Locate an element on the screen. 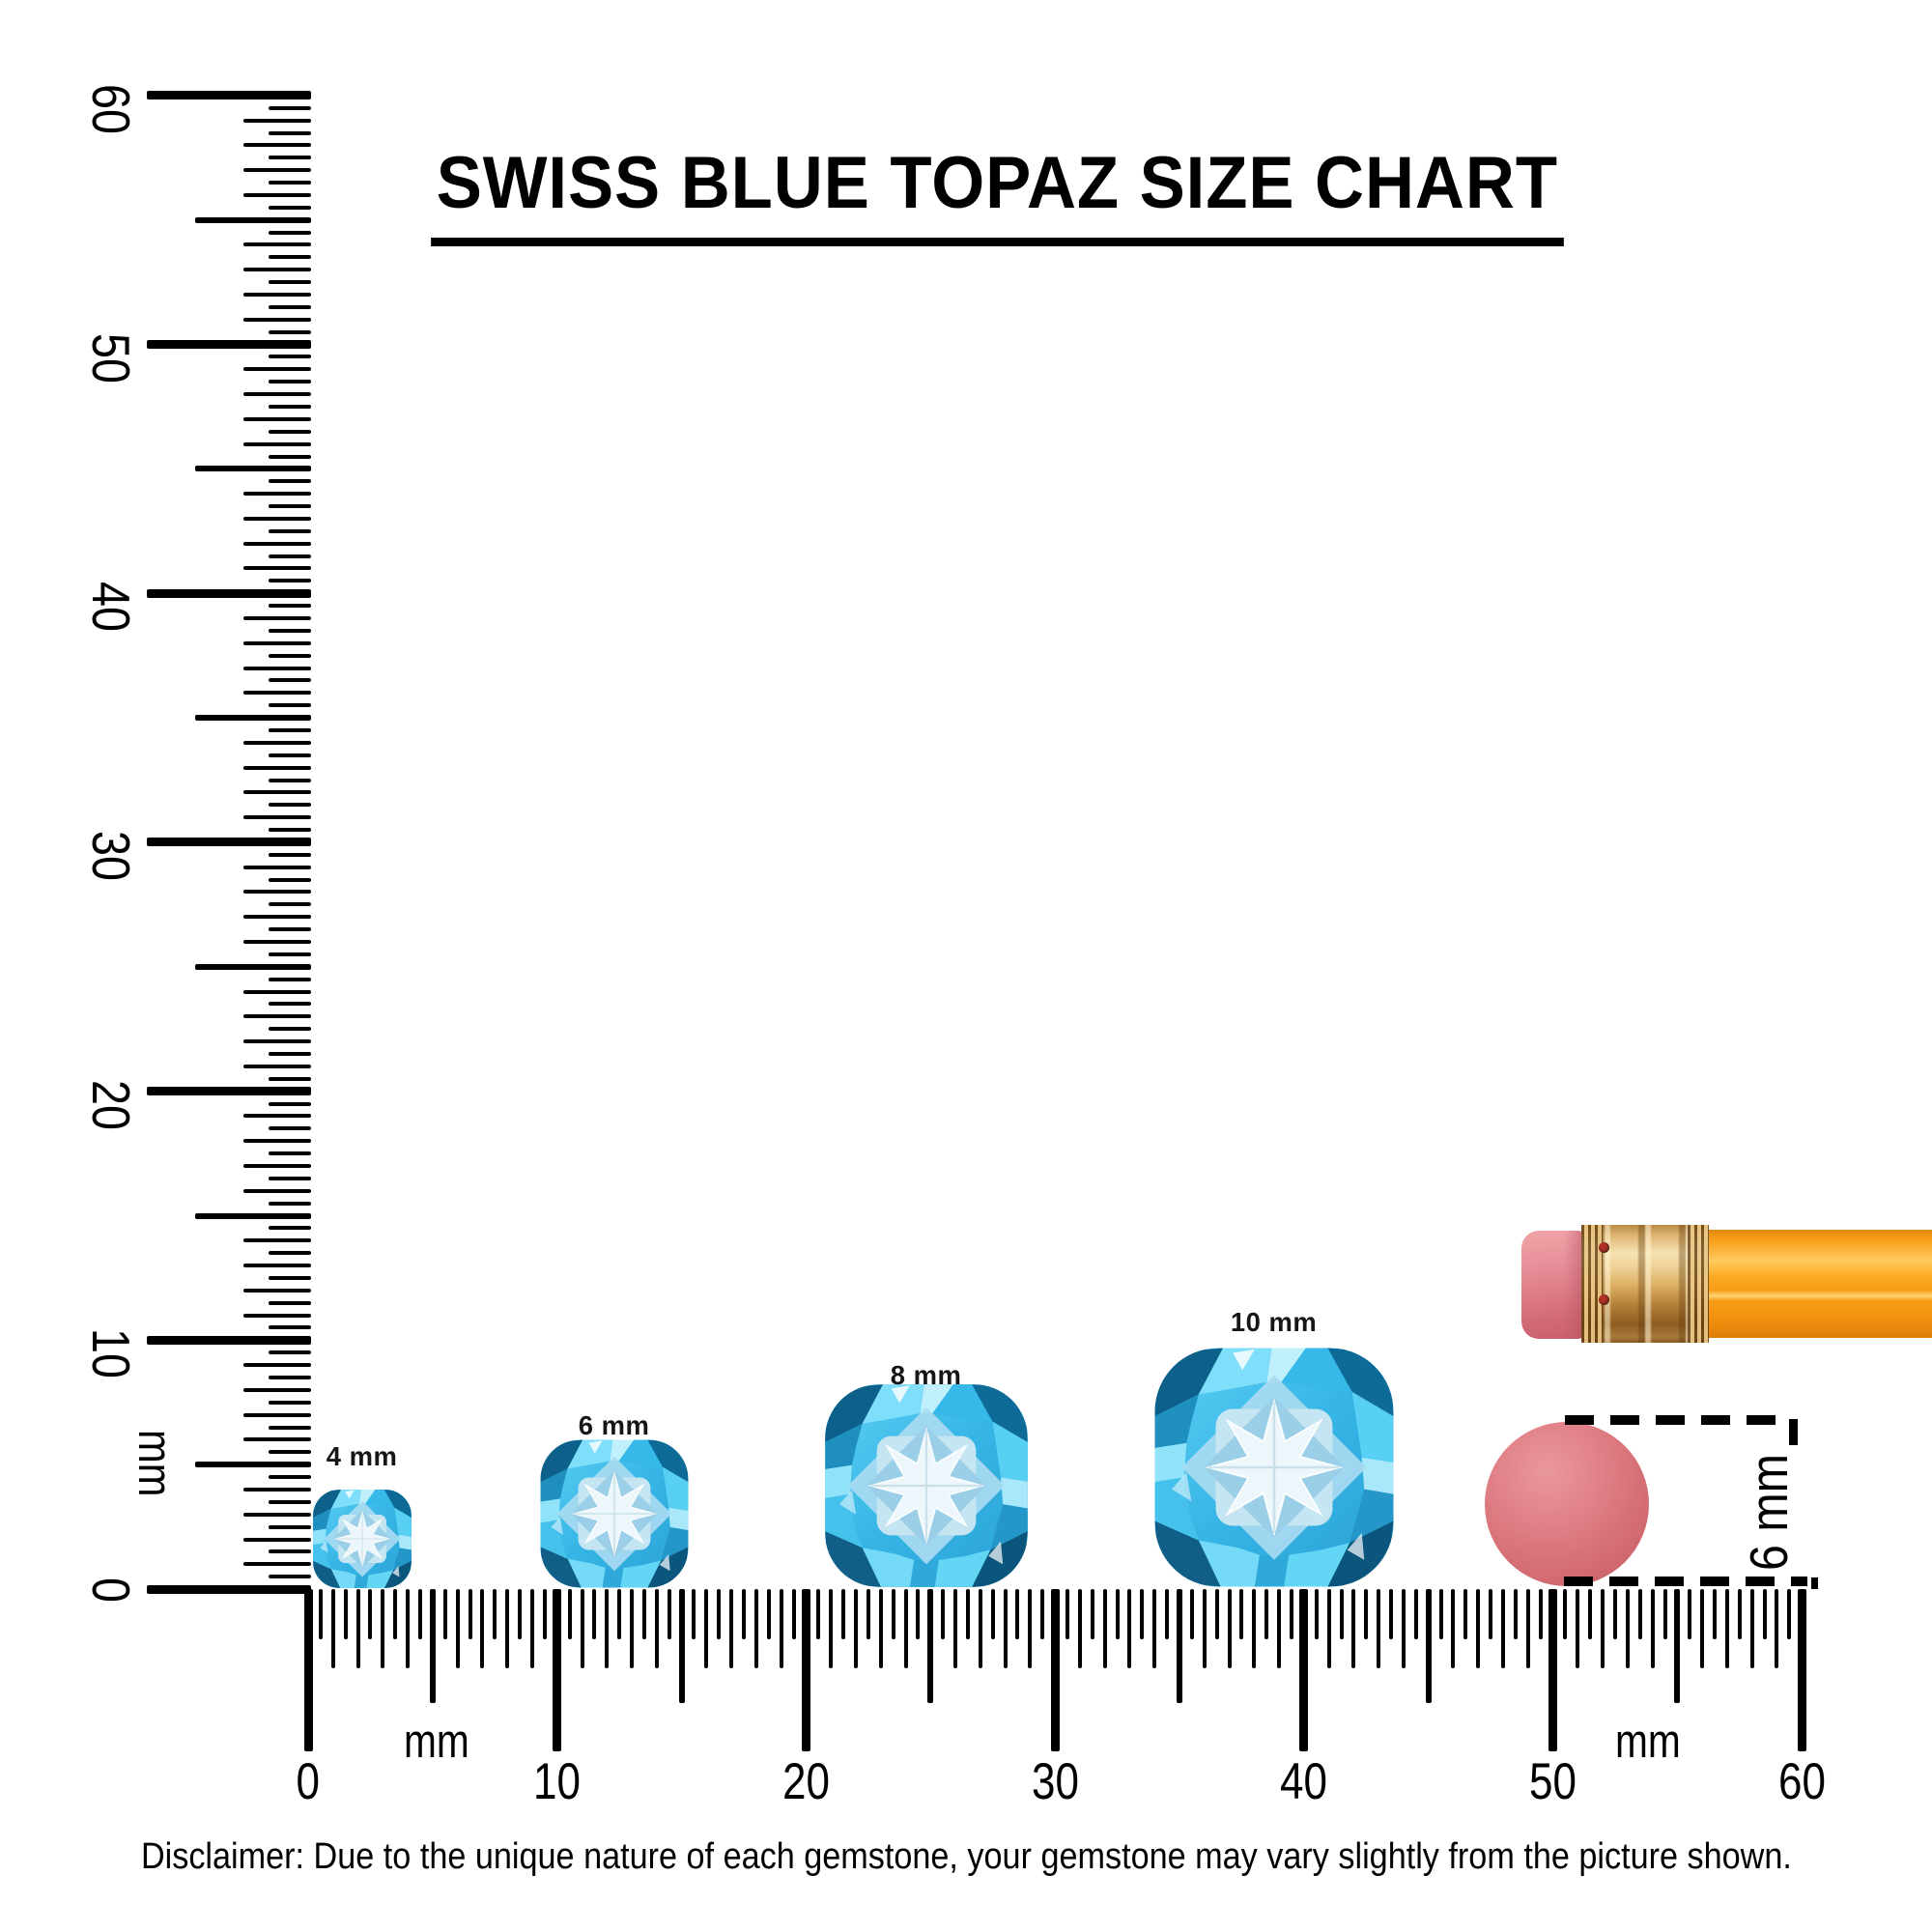  gem-10mm is located at coordinates (1274, 1467).